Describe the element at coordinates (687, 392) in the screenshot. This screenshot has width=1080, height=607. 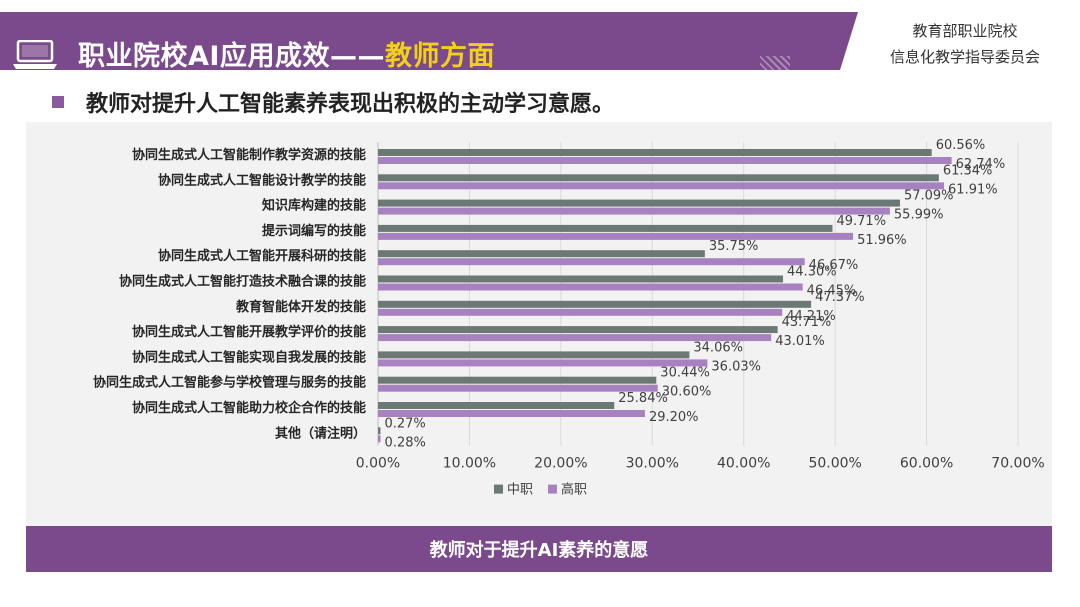
I see `data-label: 30.60%` at that location.